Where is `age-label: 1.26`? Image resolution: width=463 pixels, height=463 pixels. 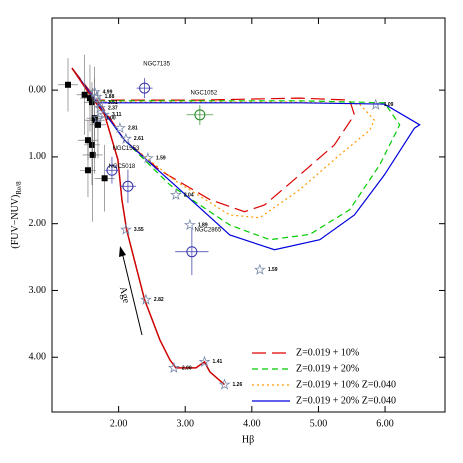
age-label: 1.26 is located at coordinates (238, 385).